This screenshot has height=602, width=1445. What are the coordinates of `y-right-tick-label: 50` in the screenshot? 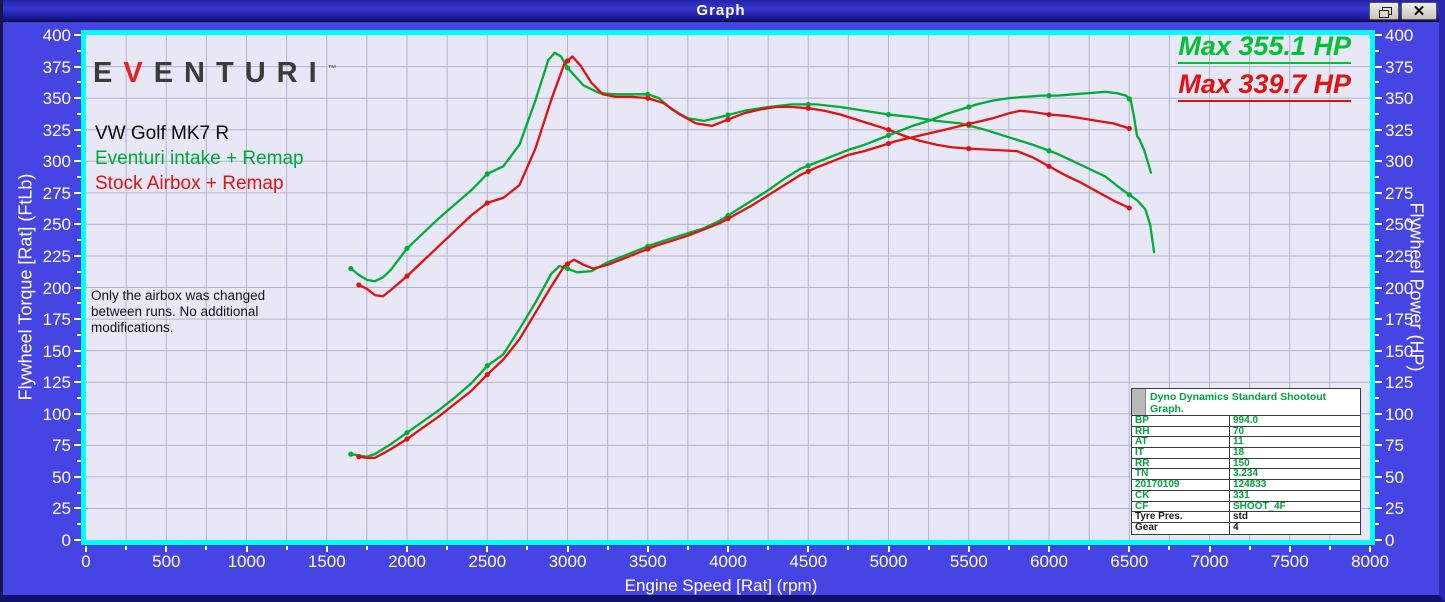 It's located at (1394, 477).